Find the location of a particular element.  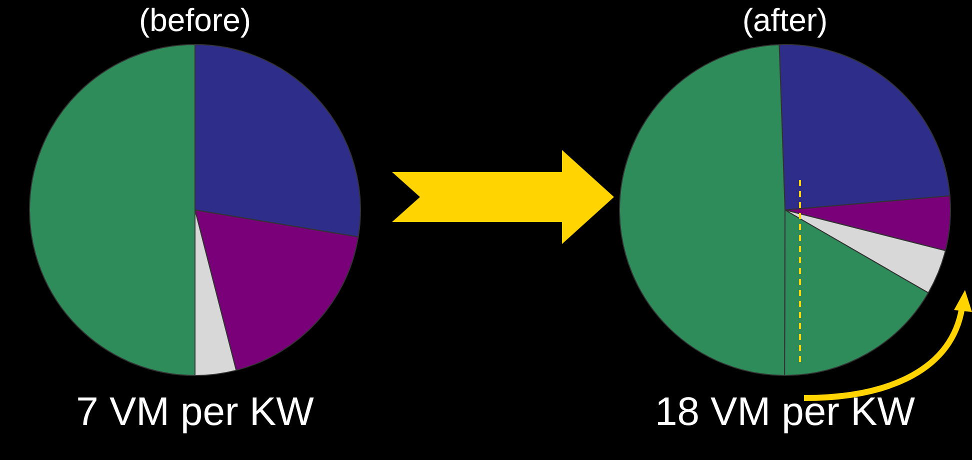

text: 7 VM per KW is located at coordinates (195, 412).